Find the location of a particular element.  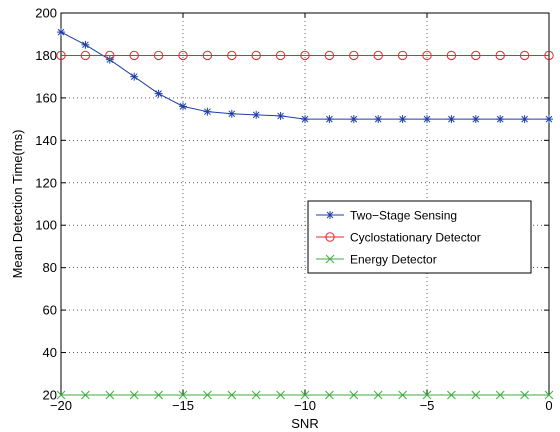

y-tick-label: 40 is located at coordinates (50, 352).